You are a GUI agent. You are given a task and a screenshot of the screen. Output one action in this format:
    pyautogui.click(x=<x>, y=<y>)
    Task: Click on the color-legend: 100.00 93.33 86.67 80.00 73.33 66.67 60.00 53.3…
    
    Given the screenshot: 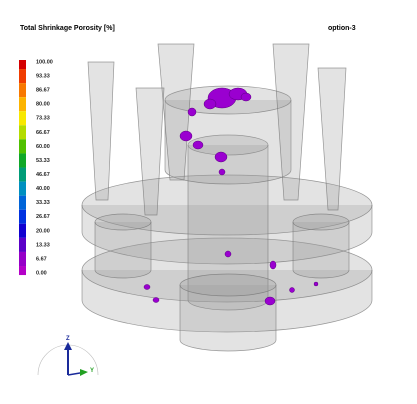 What is the action you would take?
    pyautogui.click(x=36, y=168)
    